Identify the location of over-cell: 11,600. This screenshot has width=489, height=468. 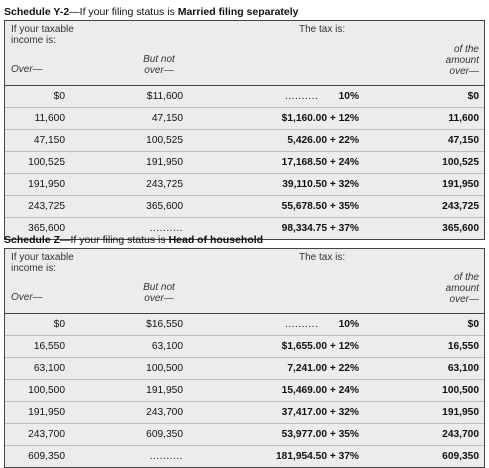
(49, 118).